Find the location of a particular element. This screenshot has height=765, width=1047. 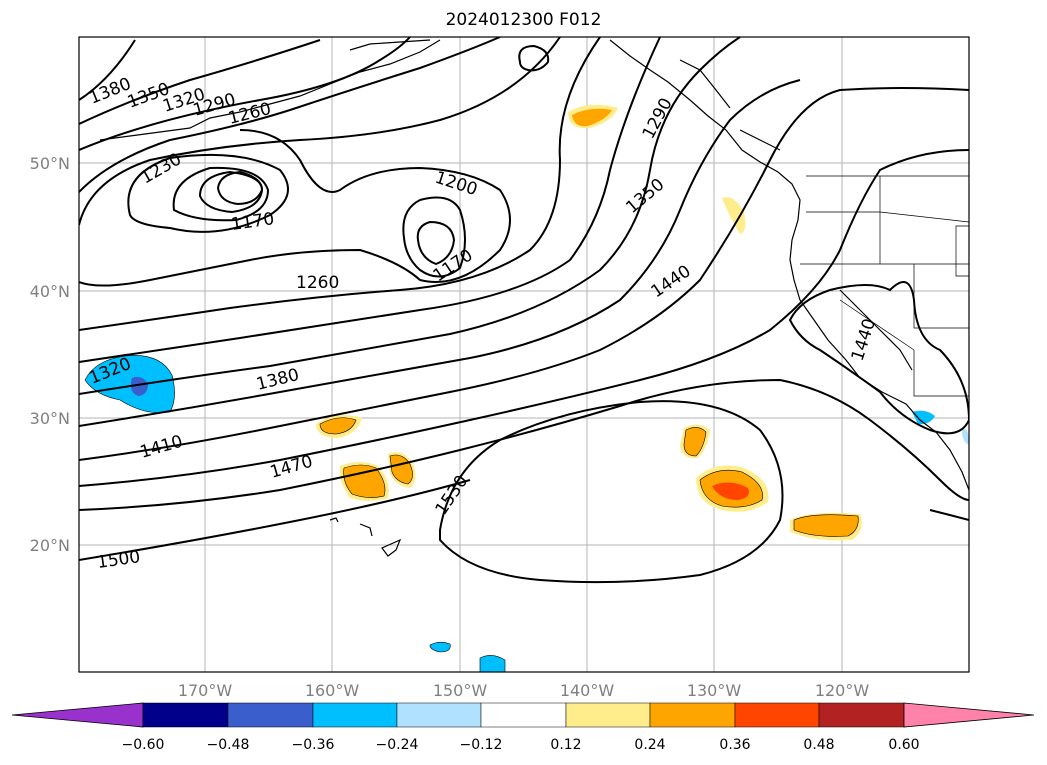

lat-label: 50°N is located at coordinates (50, 163).